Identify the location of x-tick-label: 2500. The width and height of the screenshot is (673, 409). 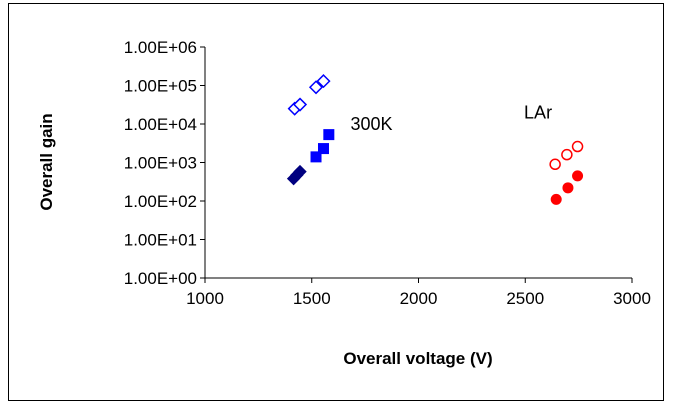
(525, 298).